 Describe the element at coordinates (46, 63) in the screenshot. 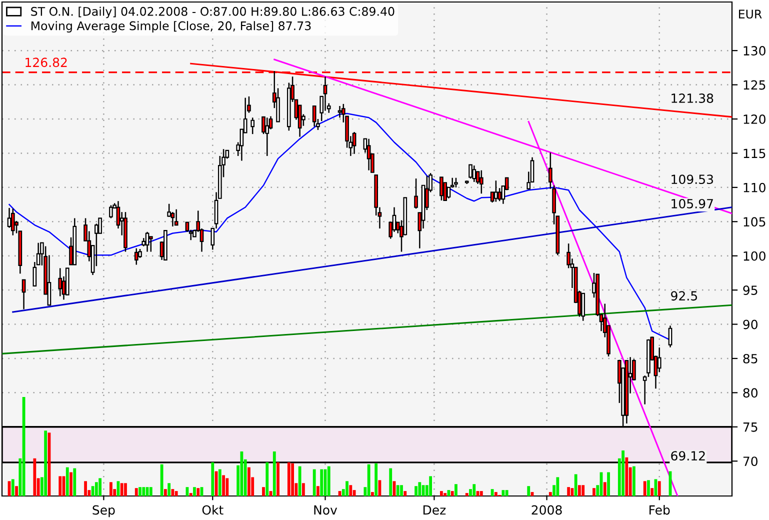

I see `ref-line-label: 126.82` at that location.